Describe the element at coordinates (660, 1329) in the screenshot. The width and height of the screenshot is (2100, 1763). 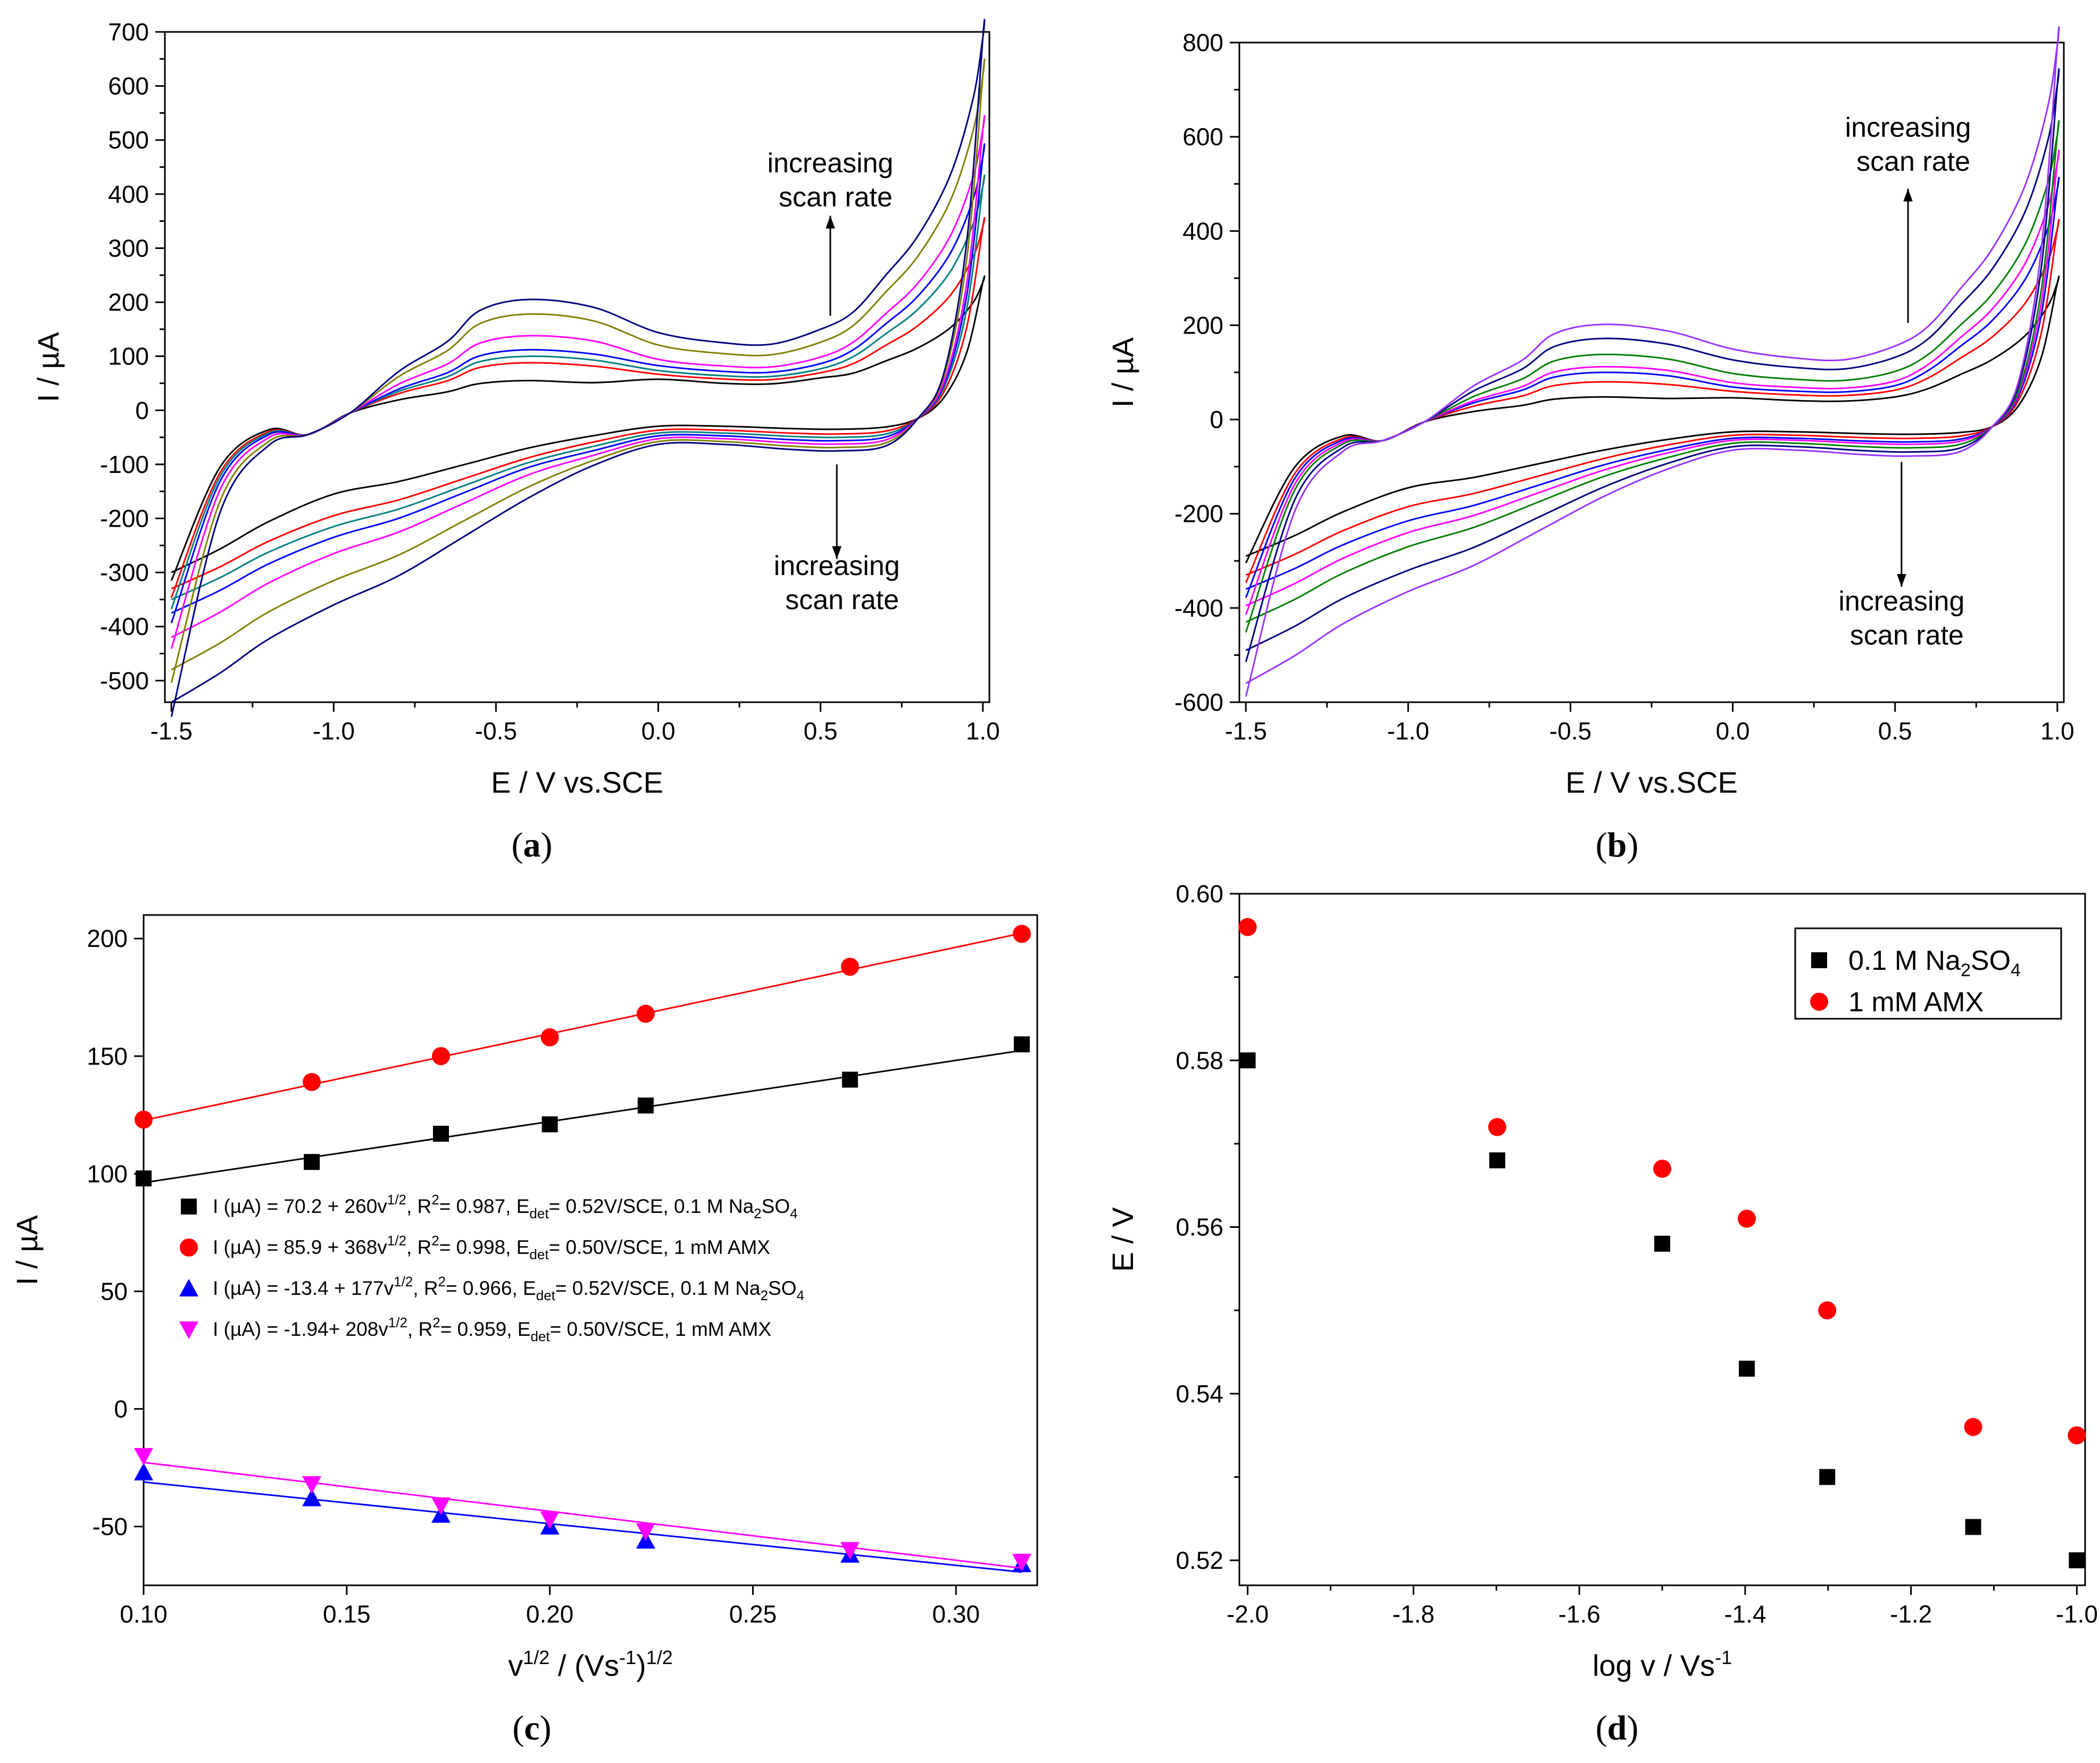
I see `text-span: = 0.50V/SCE, 1 mM AMX` at that location.